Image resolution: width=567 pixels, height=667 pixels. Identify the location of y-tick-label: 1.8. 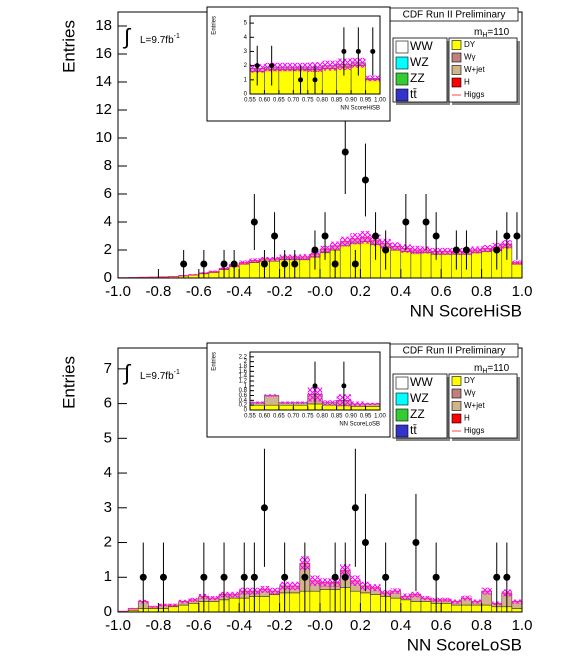
(243, 367).